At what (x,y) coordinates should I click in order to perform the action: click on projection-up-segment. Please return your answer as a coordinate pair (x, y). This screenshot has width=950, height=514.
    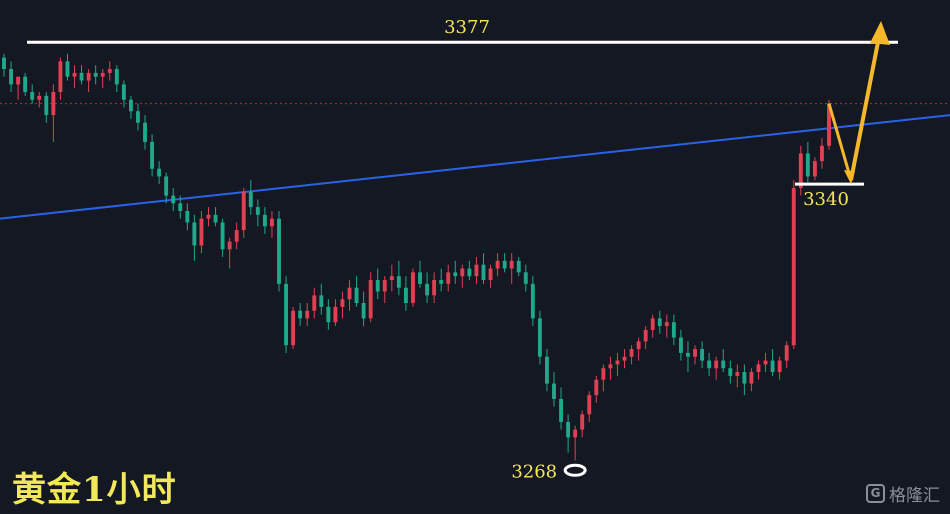
    Looking at the image, I should click on (865, 108).